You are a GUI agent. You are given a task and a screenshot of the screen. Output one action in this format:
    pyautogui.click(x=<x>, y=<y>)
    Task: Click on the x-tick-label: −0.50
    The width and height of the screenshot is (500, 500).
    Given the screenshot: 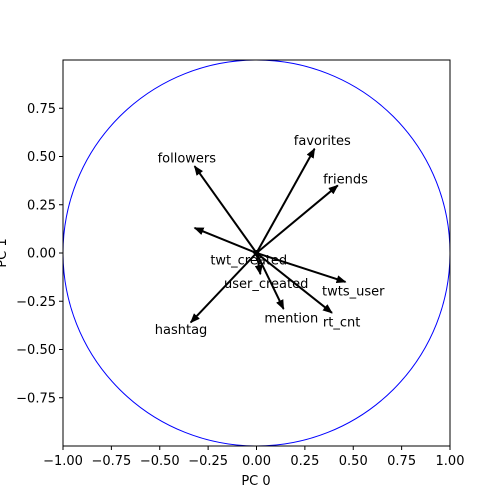 What is the action you would take?
    pyautogui.click(x=160, y=461)
    